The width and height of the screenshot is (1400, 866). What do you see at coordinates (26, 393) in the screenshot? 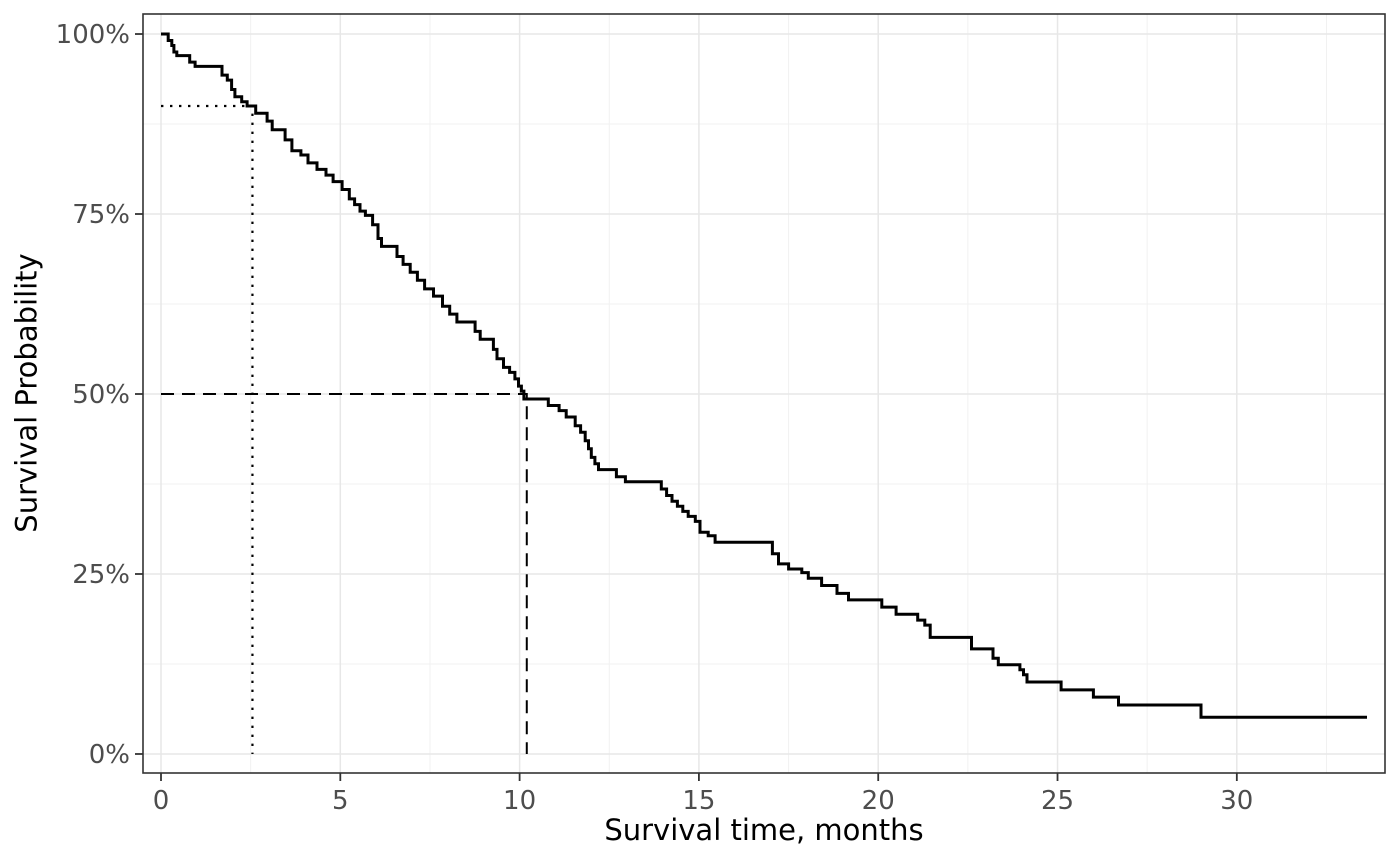
I see `y-axis-title: Survival Probability` at bounding box center [26, 393].